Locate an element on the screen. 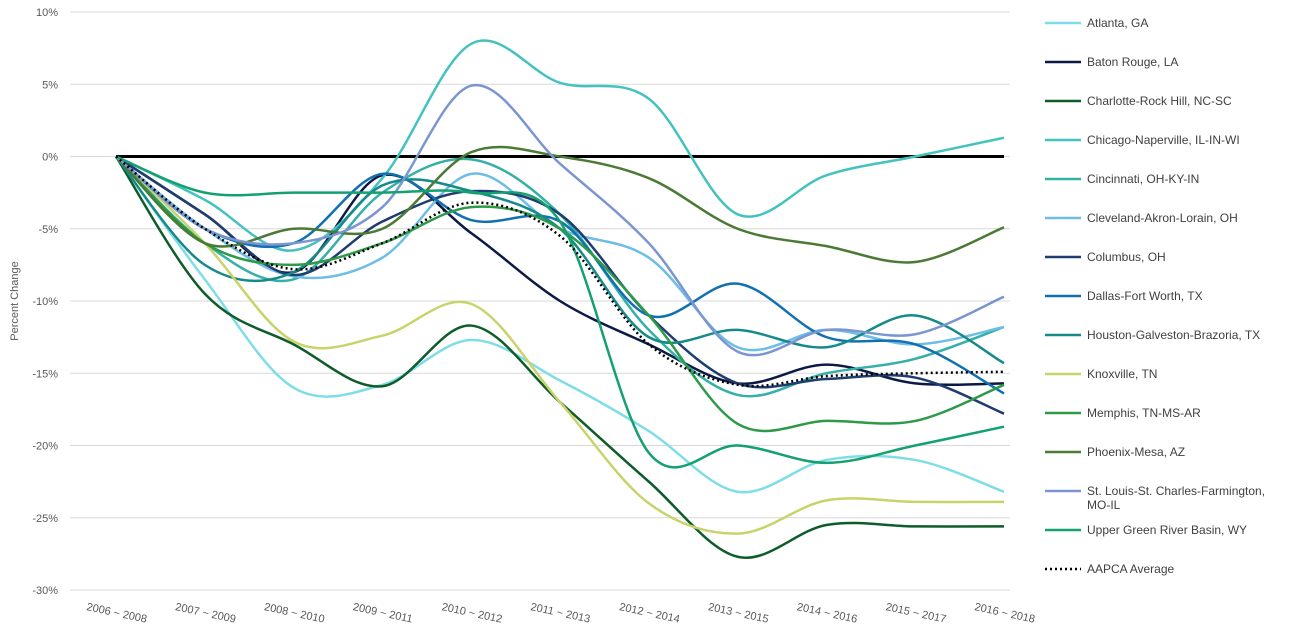 The image size is (1294, 634). y-tick-label: -5% is located at coordinates (48, 230).